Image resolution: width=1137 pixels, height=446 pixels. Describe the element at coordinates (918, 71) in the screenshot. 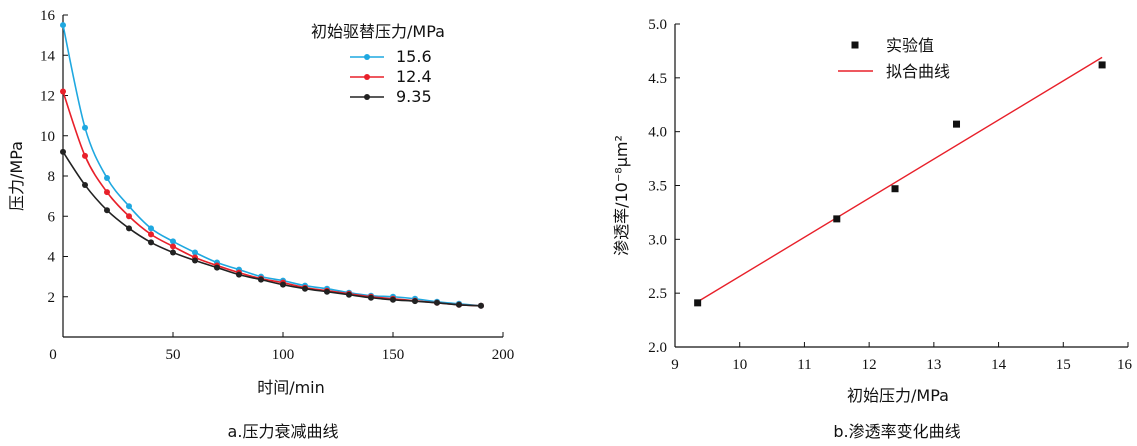

I see `legend-label: 拟合曲线` at that location.